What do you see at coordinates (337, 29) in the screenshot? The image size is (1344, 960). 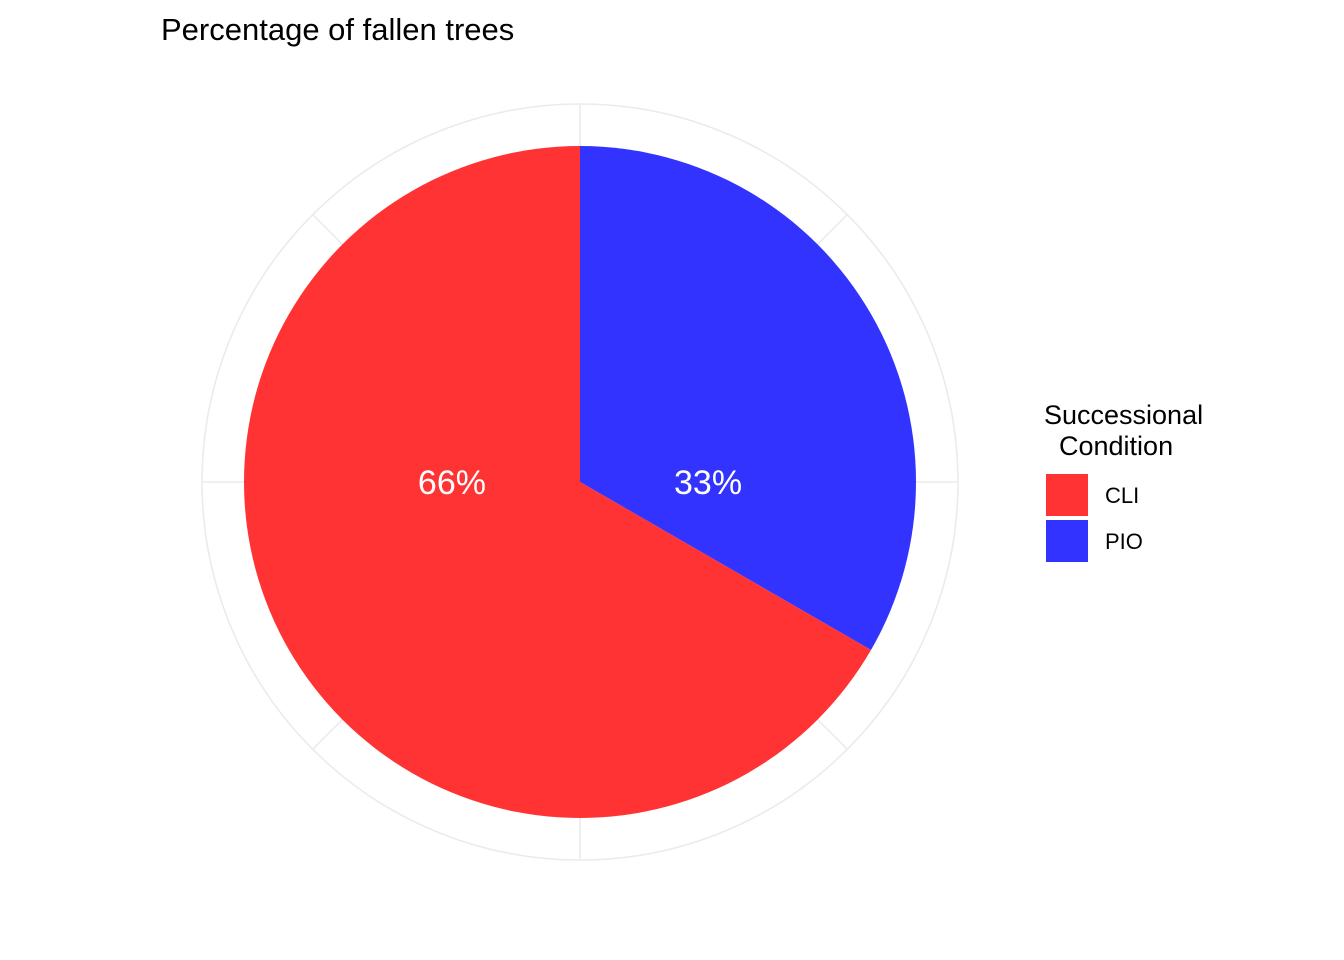 I see `chart-title: Percentage of fallen trees` at bounding box center [337, 29].